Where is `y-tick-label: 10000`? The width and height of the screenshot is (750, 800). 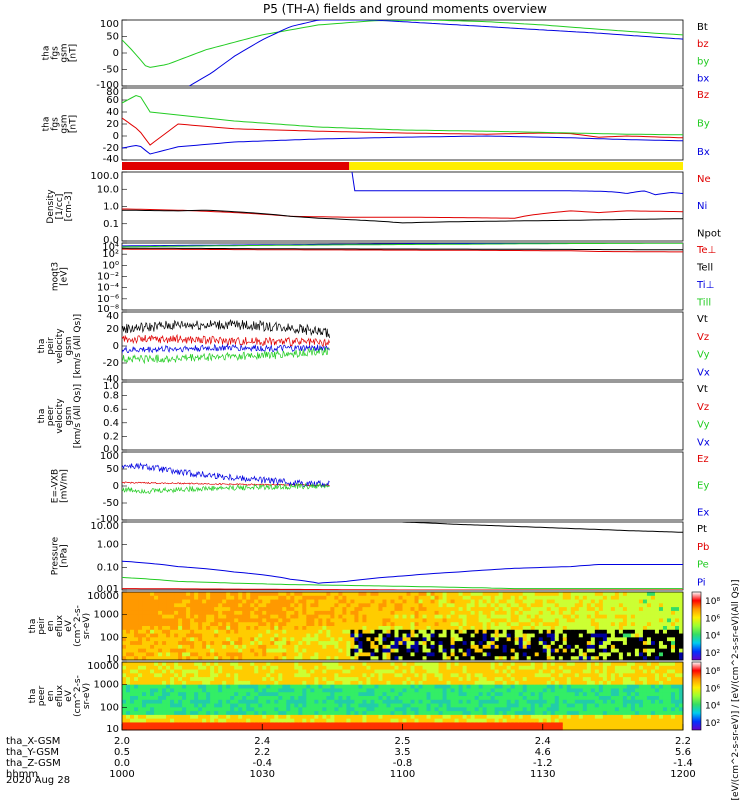 y-tick-label: 10000 is located at coordinates (103, 596).